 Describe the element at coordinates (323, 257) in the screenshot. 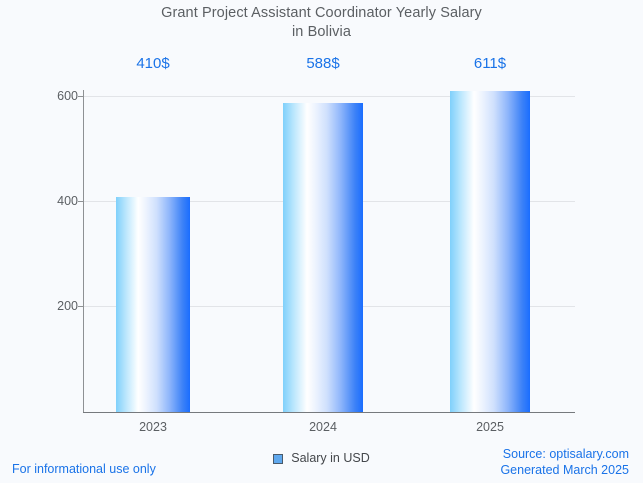

I see `bar-2024` at that location.